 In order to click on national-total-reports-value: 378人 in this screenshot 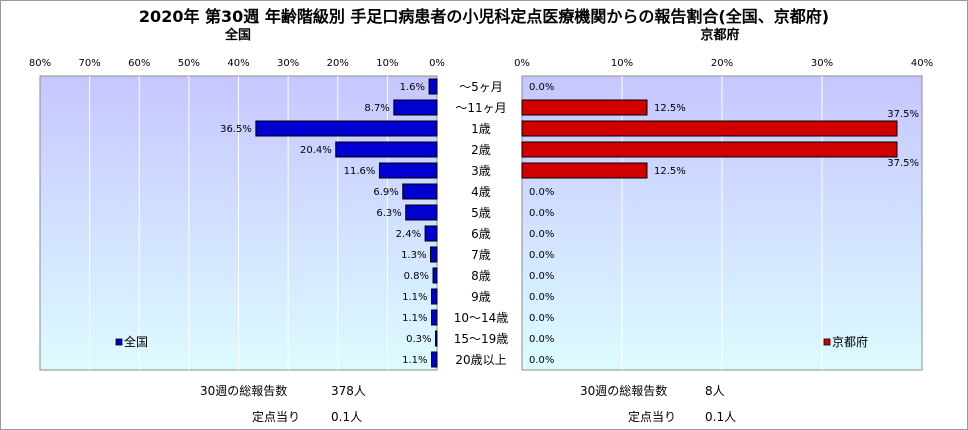, I will do `click(348, 391)`.